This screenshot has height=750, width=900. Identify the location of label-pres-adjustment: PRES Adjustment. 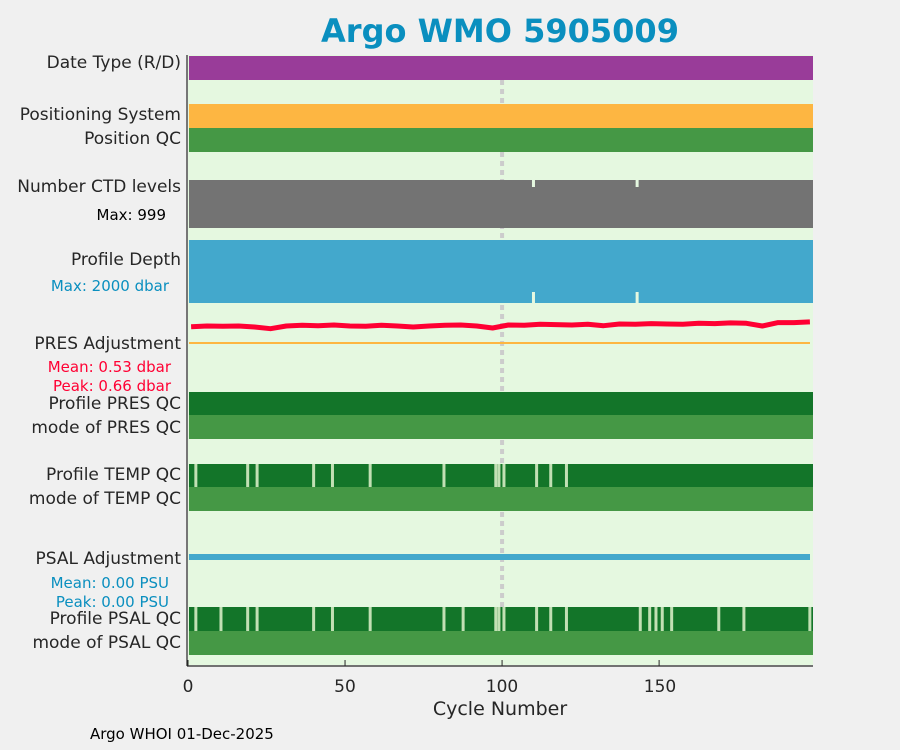
(107, 344).